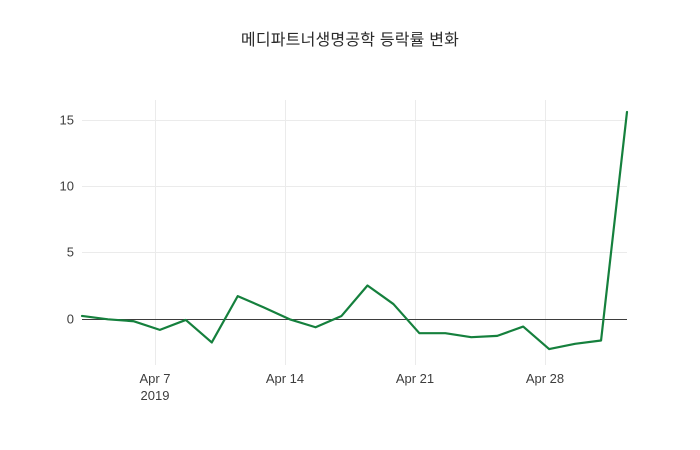  I want to click on x-tick-label-line1: Apr 28, so click(545, 378).